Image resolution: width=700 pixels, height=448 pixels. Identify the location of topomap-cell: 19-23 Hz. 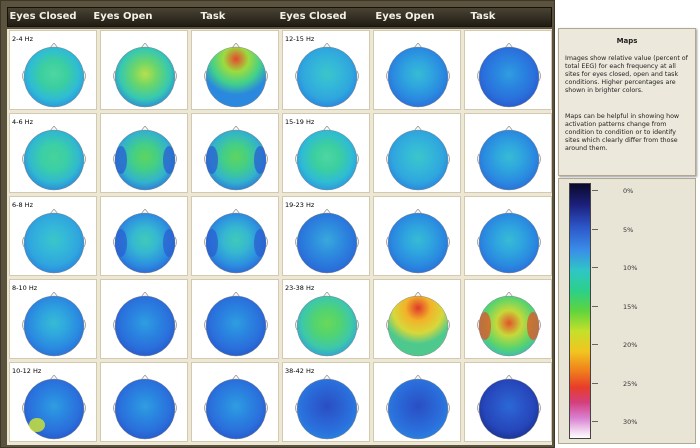
(326, 236).